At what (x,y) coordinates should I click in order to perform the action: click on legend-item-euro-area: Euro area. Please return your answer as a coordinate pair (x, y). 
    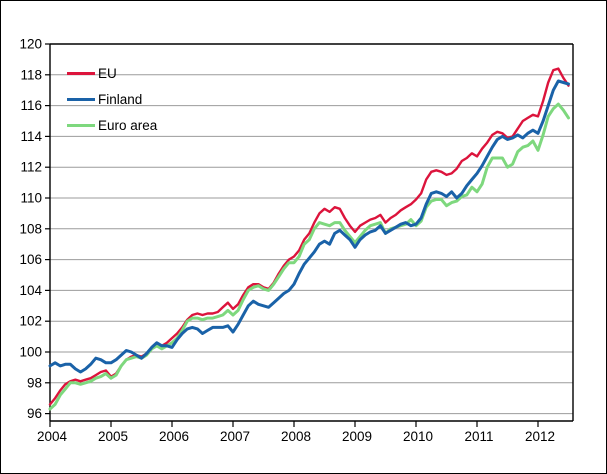
    Looking at the image, I should click on (112, 125).